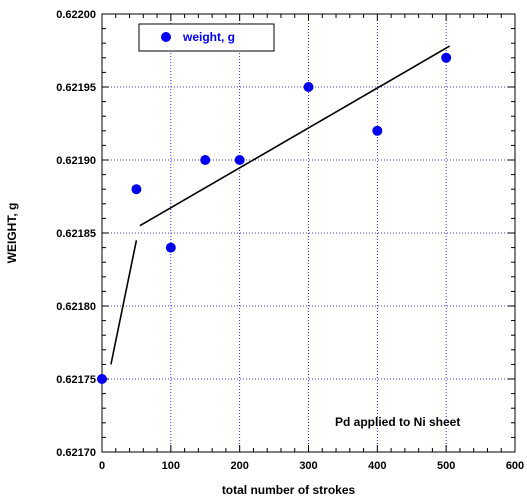  I want to click on y-tick-label: 0.62170, so click(76, 453).